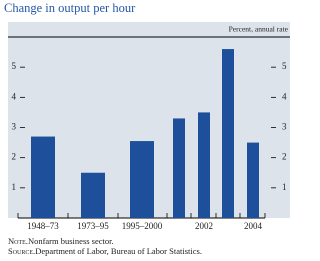 Image resolution: width=320 pixels, height=261 pixels. I want to click on y-tick-label: 3, so click(14, 127).